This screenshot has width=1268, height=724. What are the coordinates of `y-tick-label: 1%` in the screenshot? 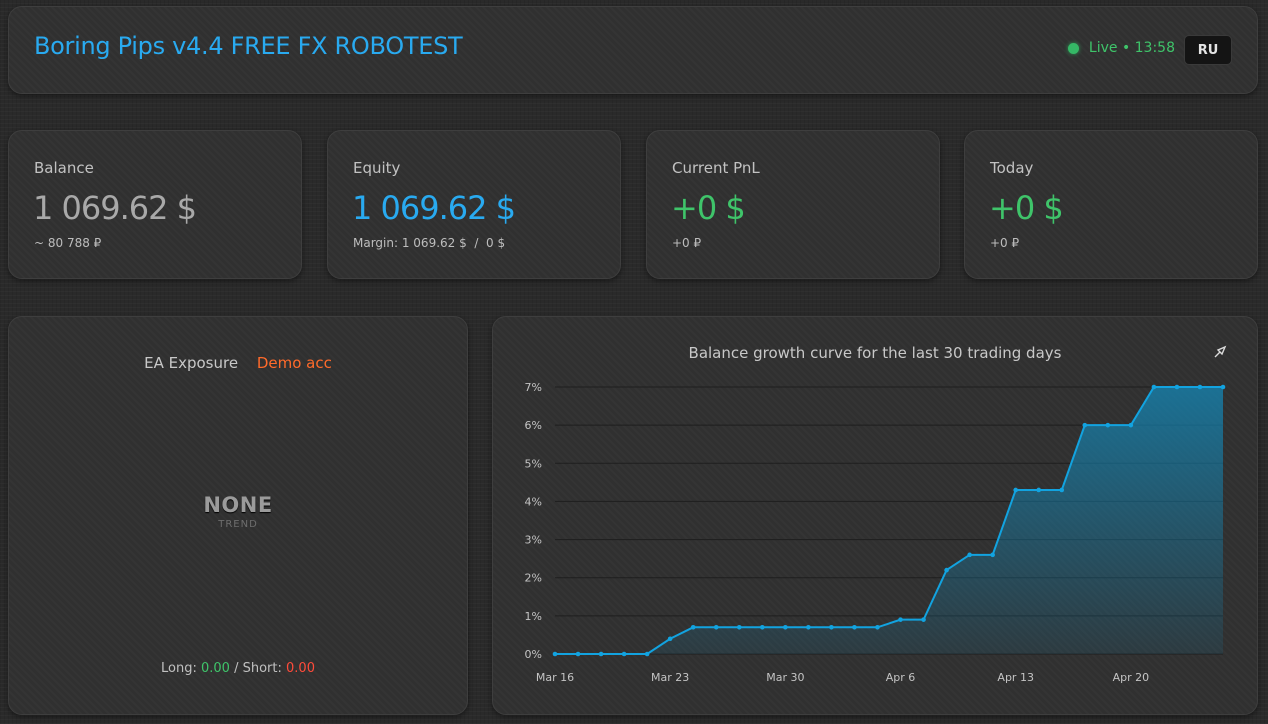 It's located at (533, 616).